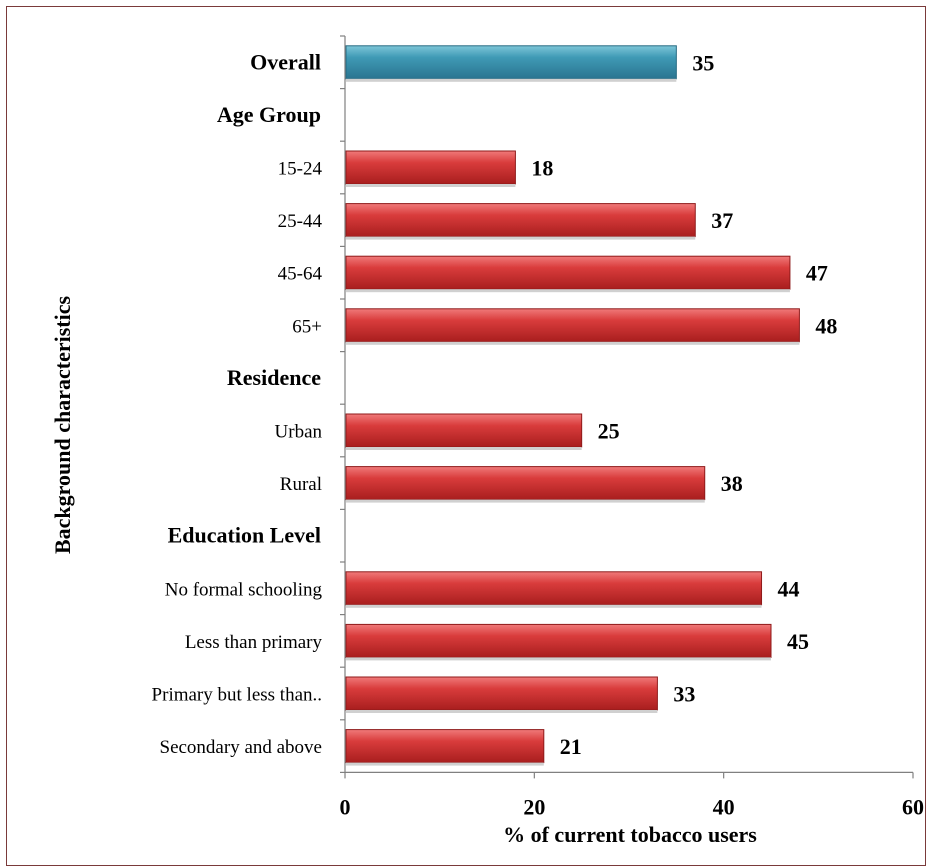 The image size is (932, 866). Describe the element at coordinates (254, 642) in the screenshot. I see `category-label-less-than-primary: Less than primary` at that location.